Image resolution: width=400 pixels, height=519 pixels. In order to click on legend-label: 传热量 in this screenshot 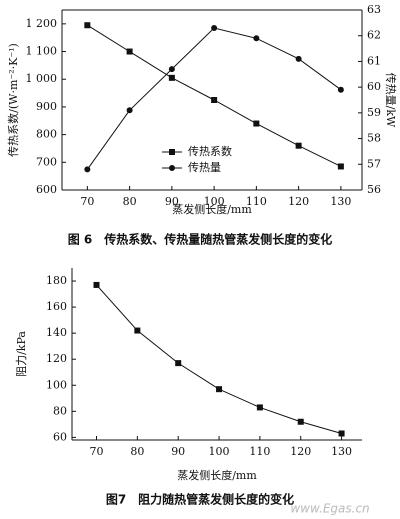, I will do `click(204, 167)`.